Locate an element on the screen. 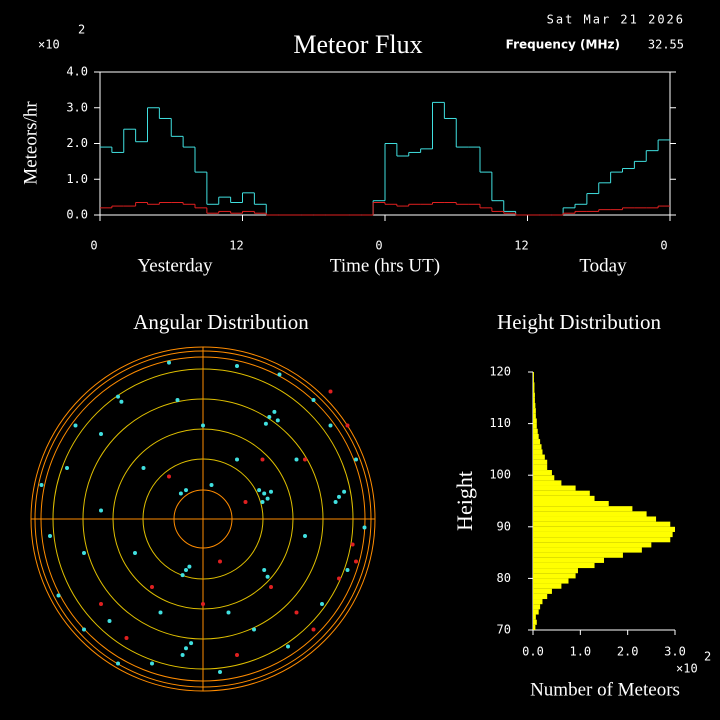  y-tick-label: 1.0 is located at coordinates (77, 179).